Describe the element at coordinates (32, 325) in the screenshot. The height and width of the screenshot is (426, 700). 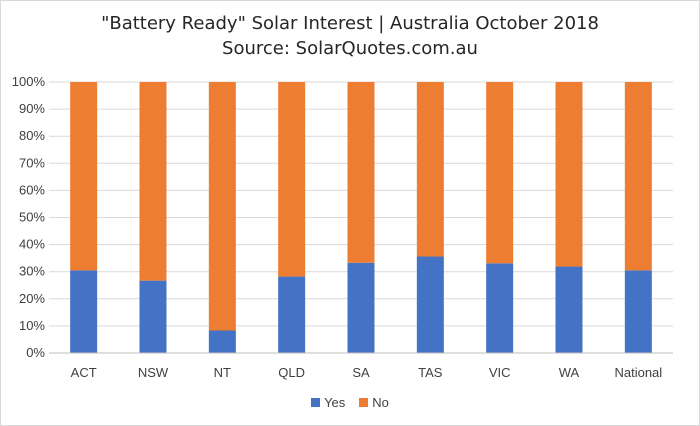
I see `y-tick-label: 10%` at that location.